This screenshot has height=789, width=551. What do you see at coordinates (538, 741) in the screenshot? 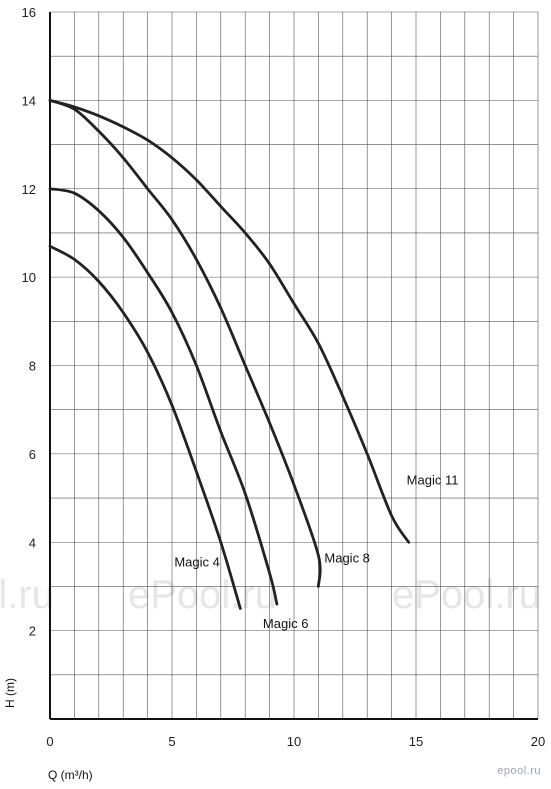
I see `x-tick-label: 20` at bounding box center [538, 741].